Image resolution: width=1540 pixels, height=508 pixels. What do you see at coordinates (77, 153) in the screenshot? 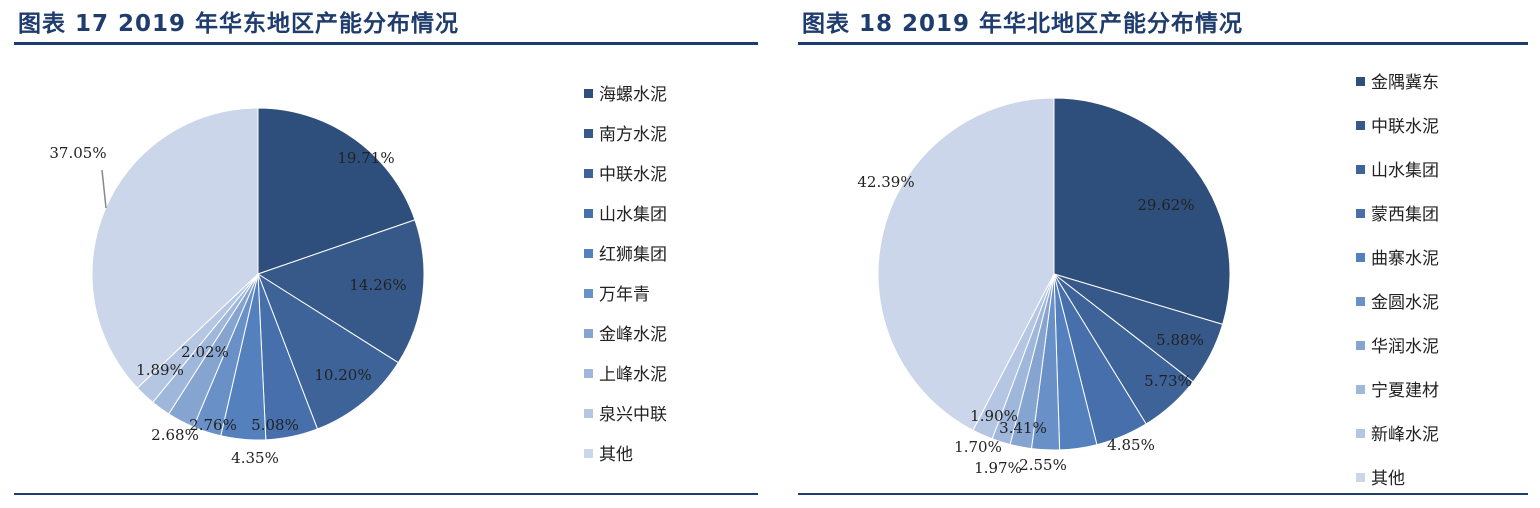
I see `slice-value-label: 37.05%` at bounding box center [77, 153].